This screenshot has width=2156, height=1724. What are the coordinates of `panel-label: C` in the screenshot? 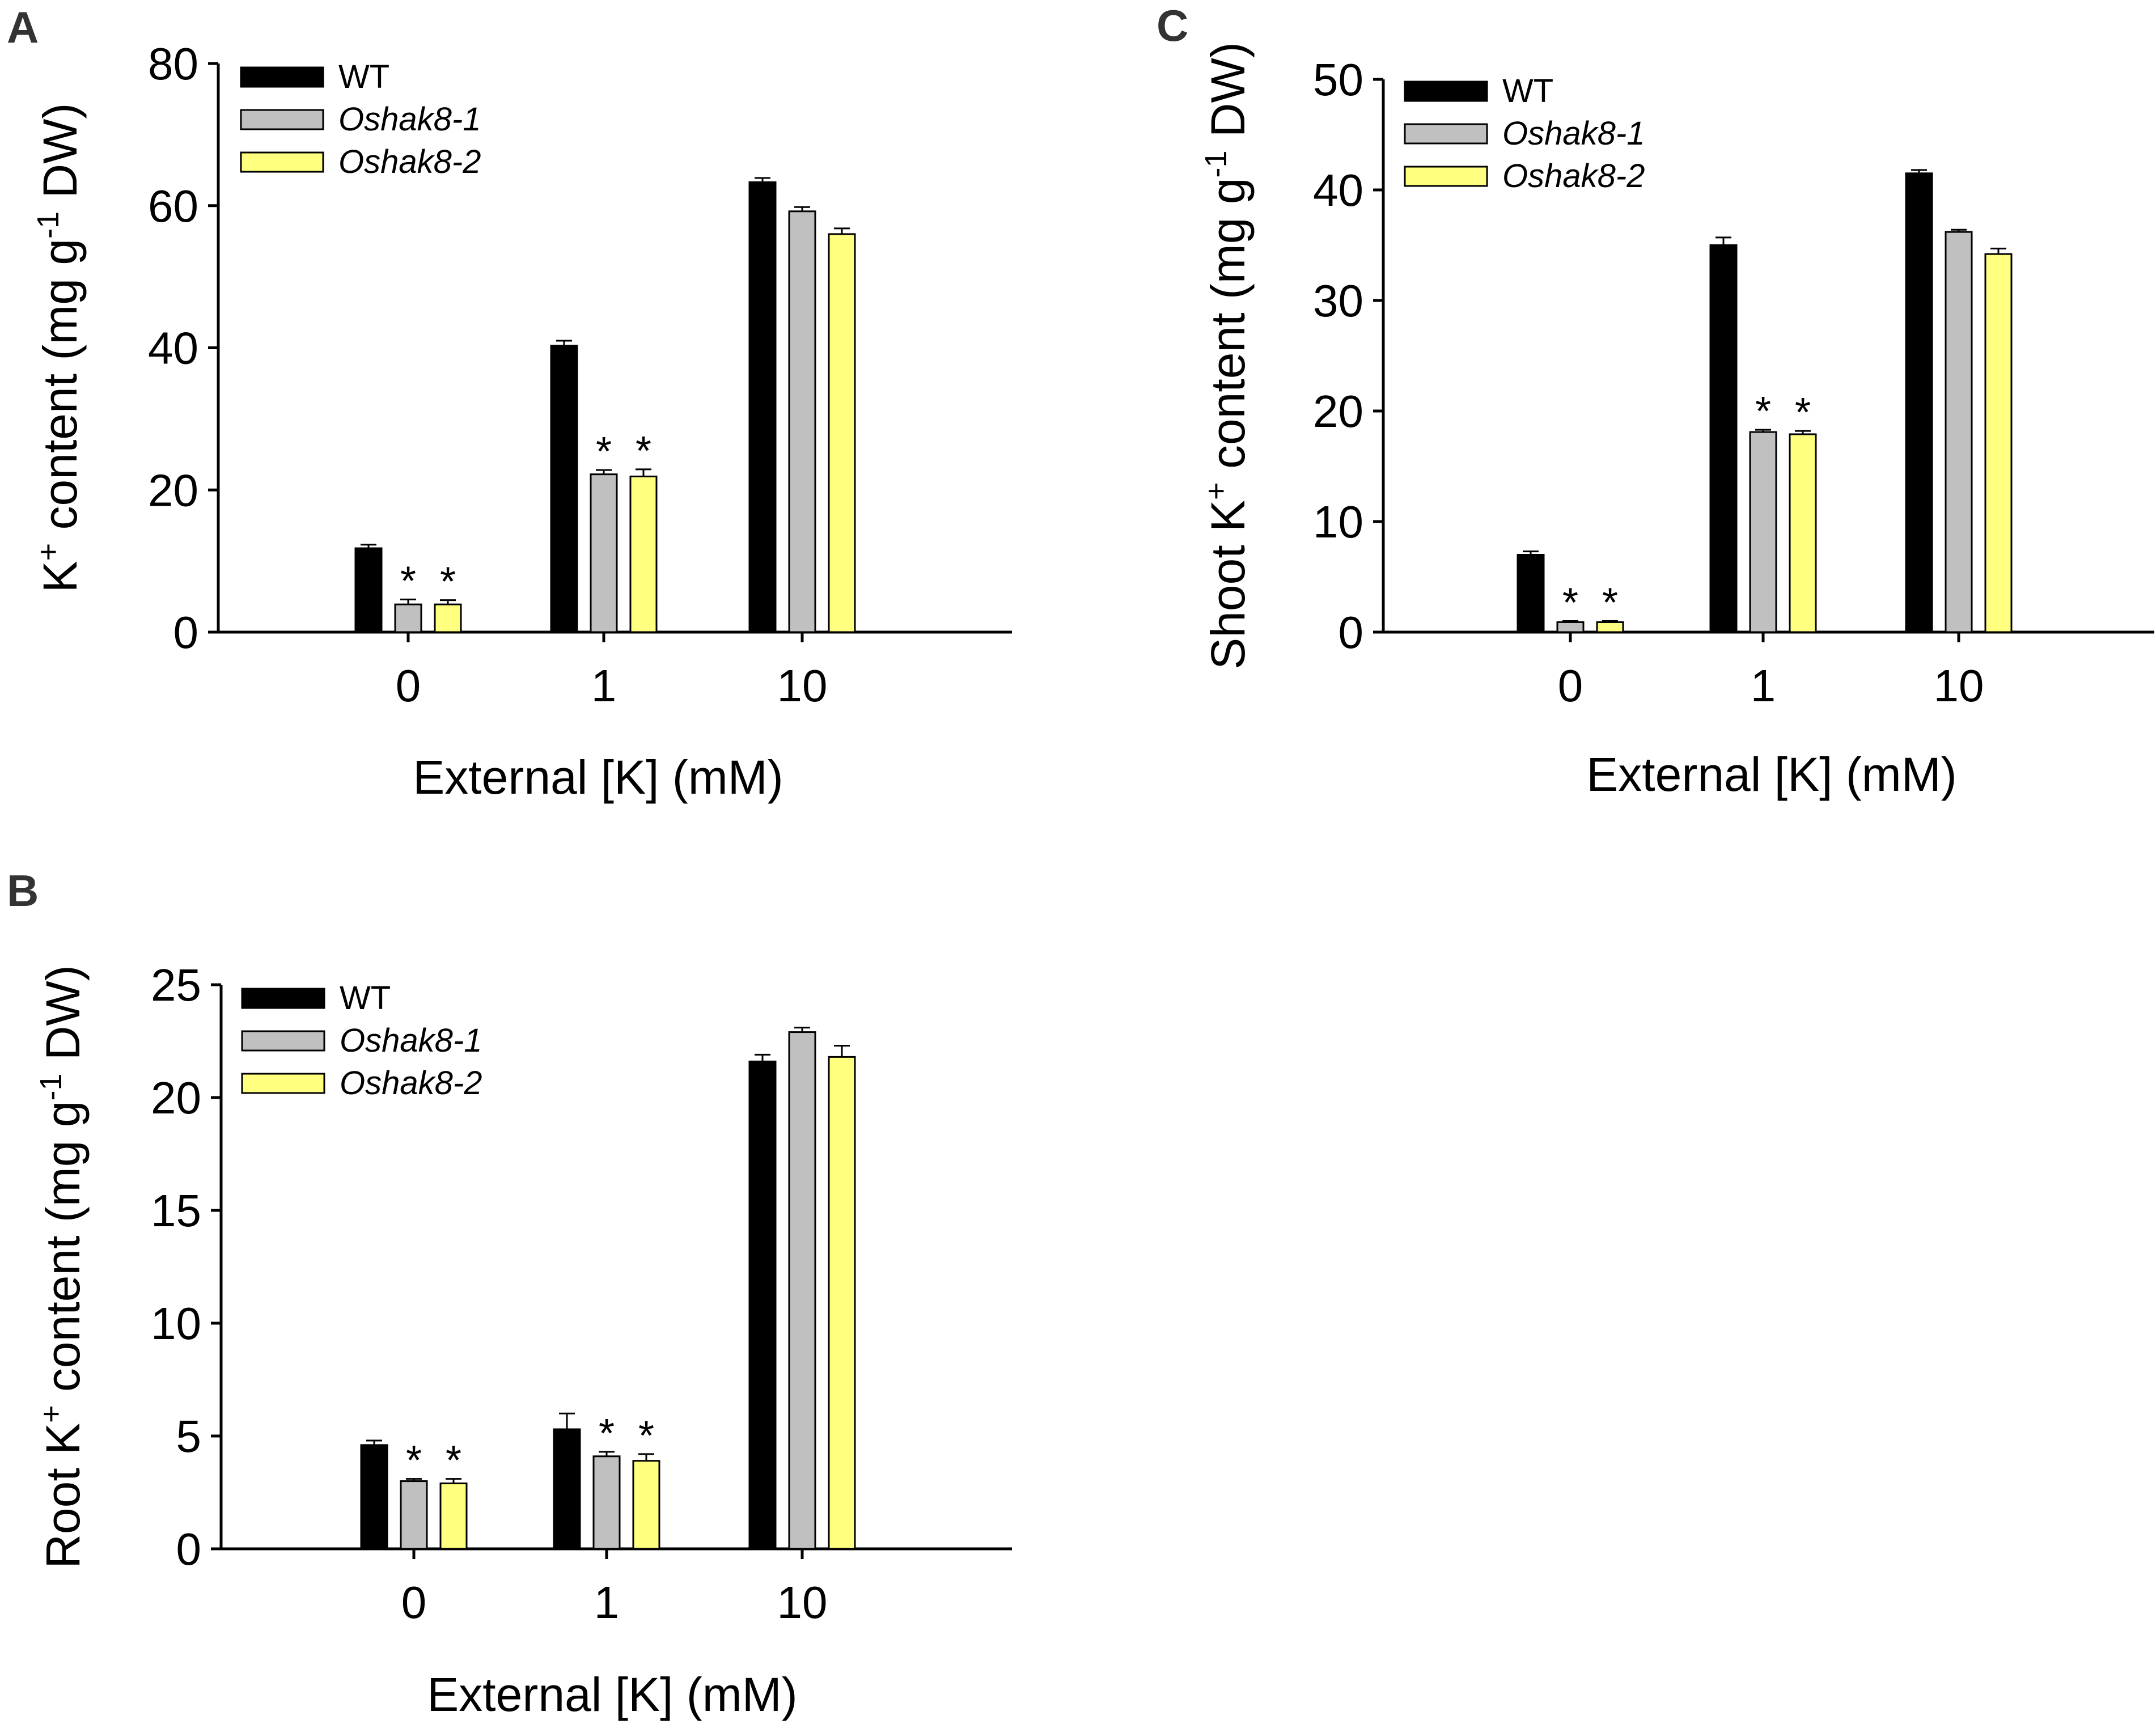 It's located at (1172, 25).